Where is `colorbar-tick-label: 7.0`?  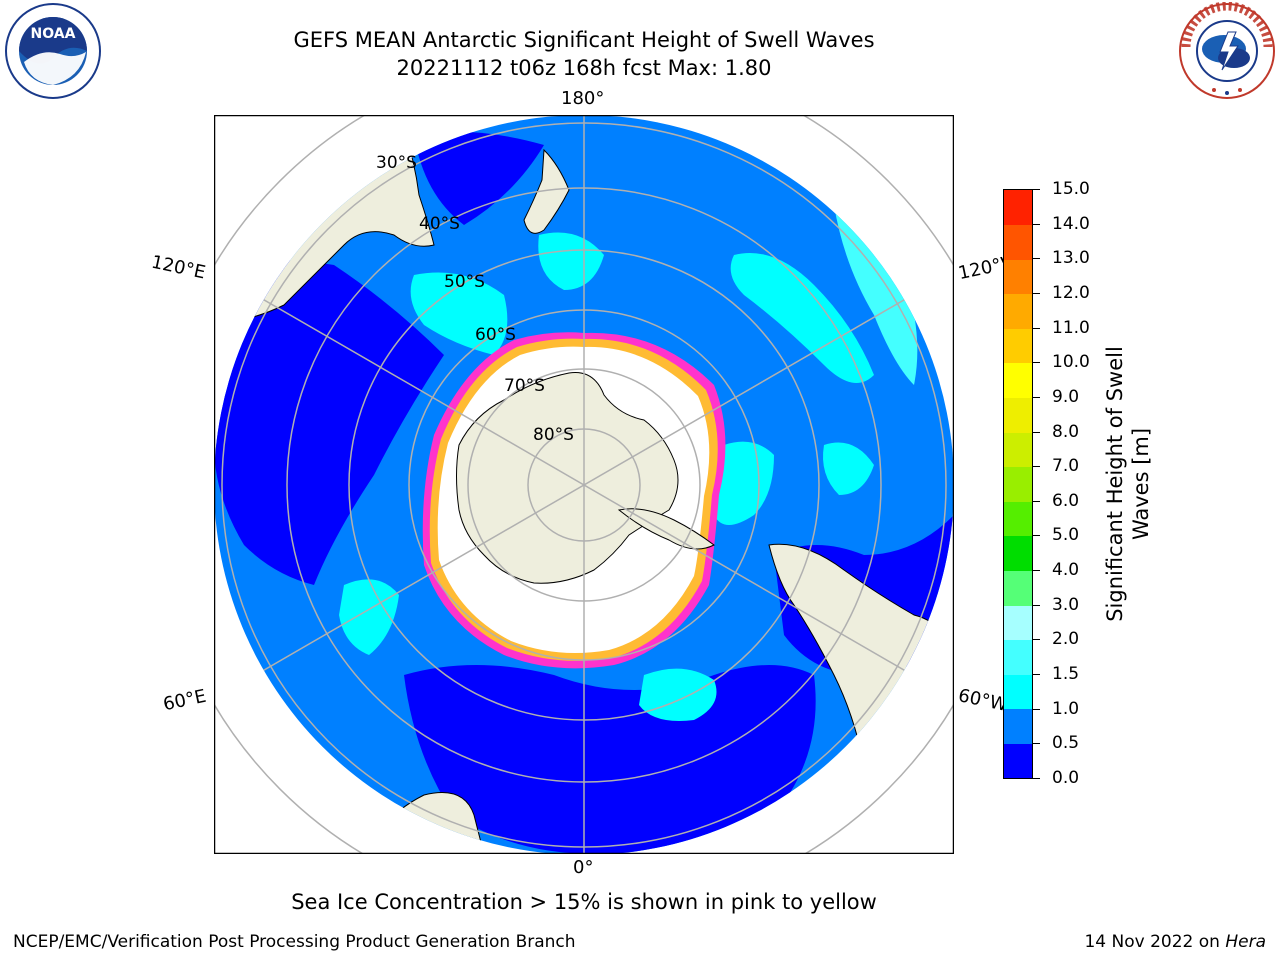
colorbar-tick-label: 7.0 is located at coordinates (1066, 466).